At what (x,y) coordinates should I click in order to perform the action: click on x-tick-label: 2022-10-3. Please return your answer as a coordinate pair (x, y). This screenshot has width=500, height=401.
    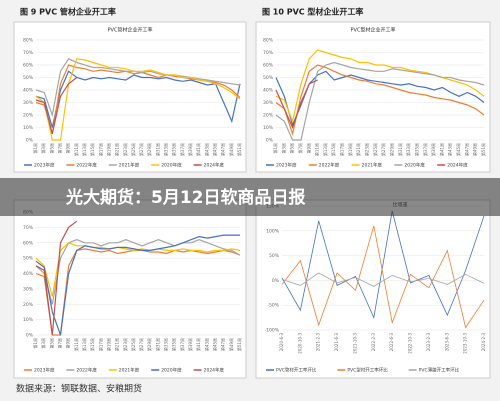
    Looking at the image, I should click on (410, 343).